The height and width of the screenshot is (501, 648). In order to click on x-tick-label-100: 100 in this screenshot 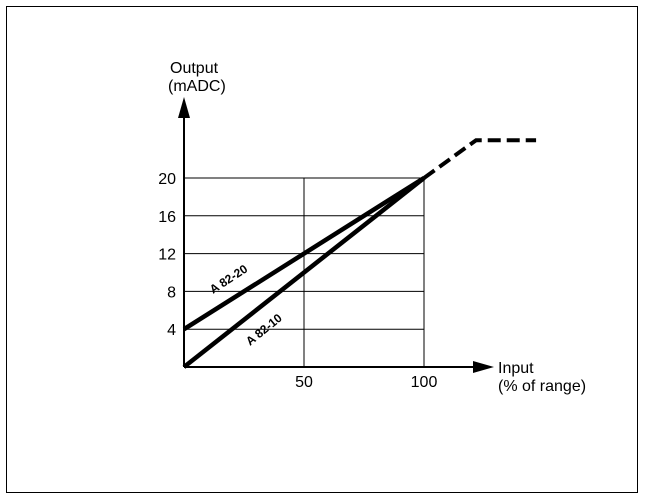, I will do `click(424, 382)`.